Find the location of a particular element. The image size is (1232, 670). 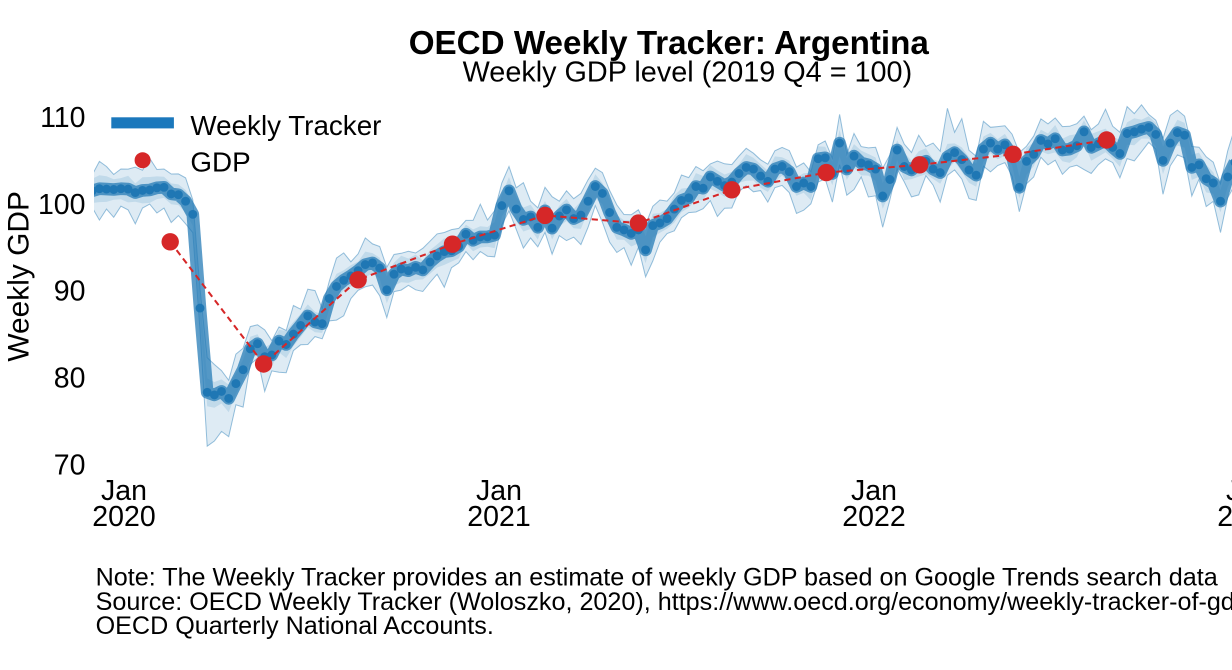

svg-text: 2021 is located at coordinates (498, 517).